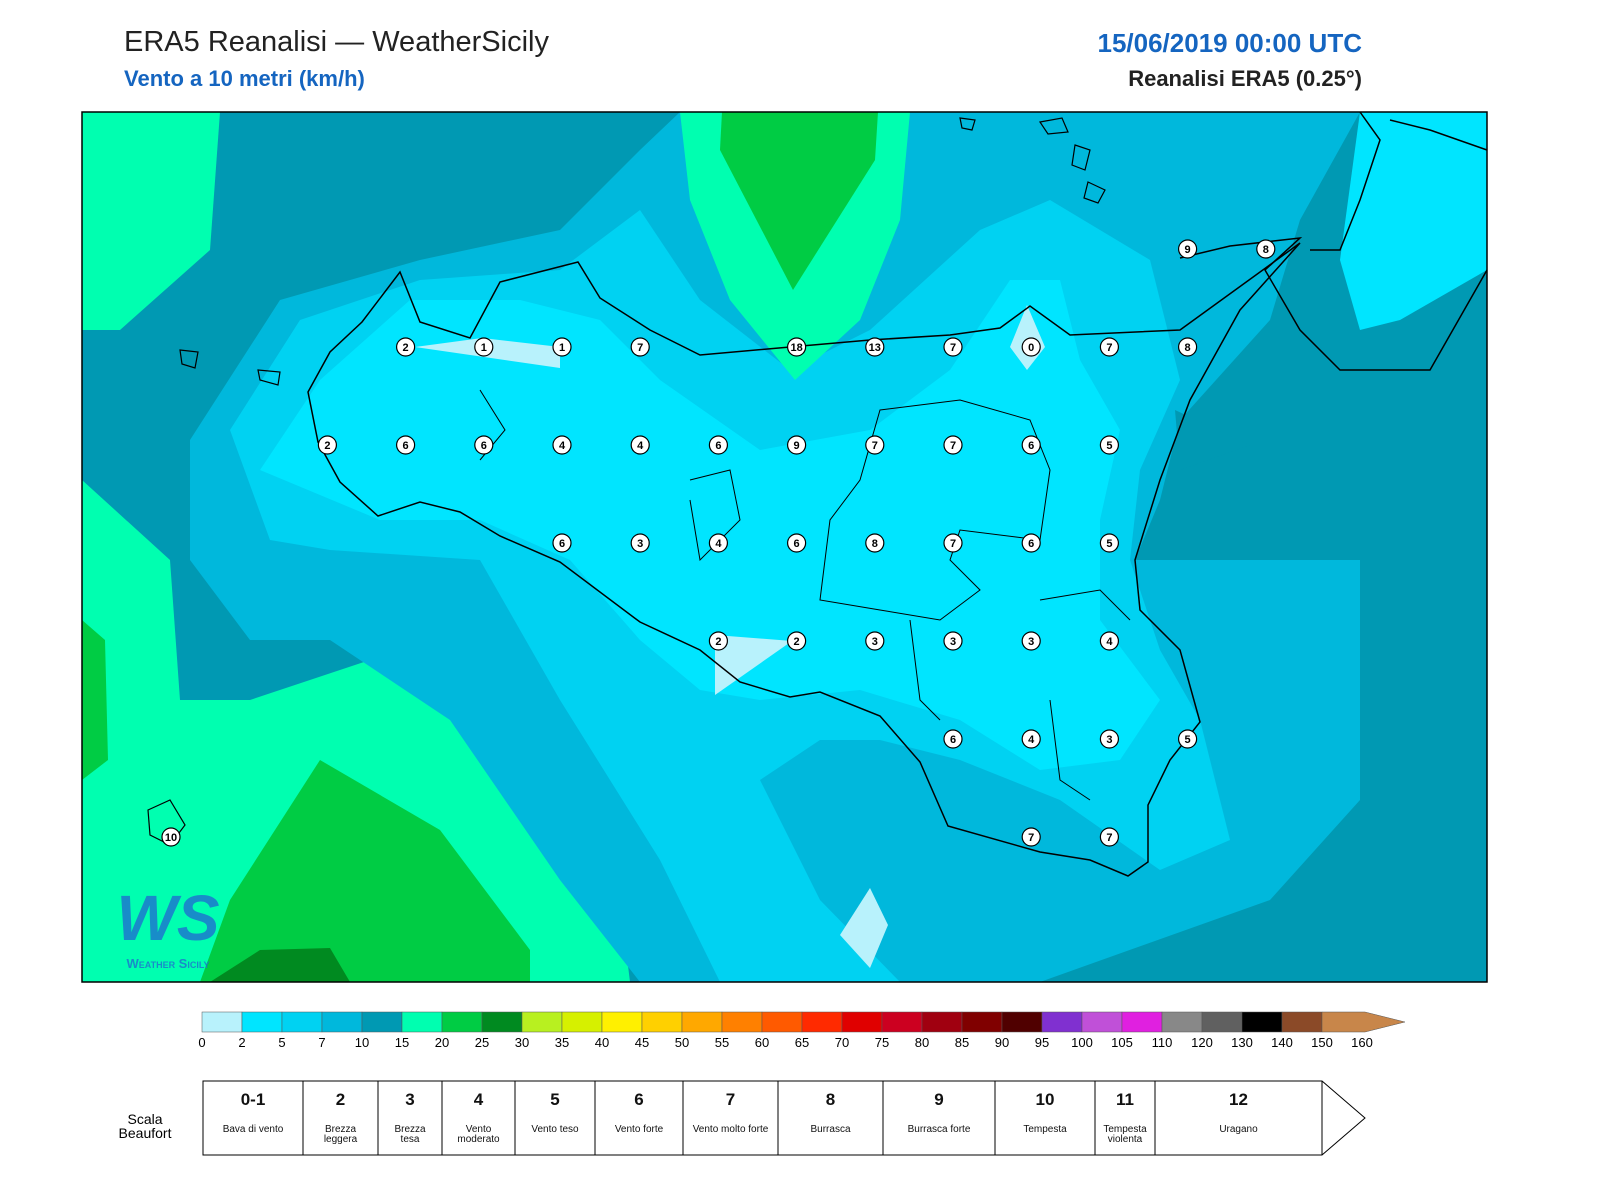 This screenshot has height=1200, width=1600. Describe the element at coordinates (410, 1099) in the screenshot. I see `beaufort-force: 3` at that location.